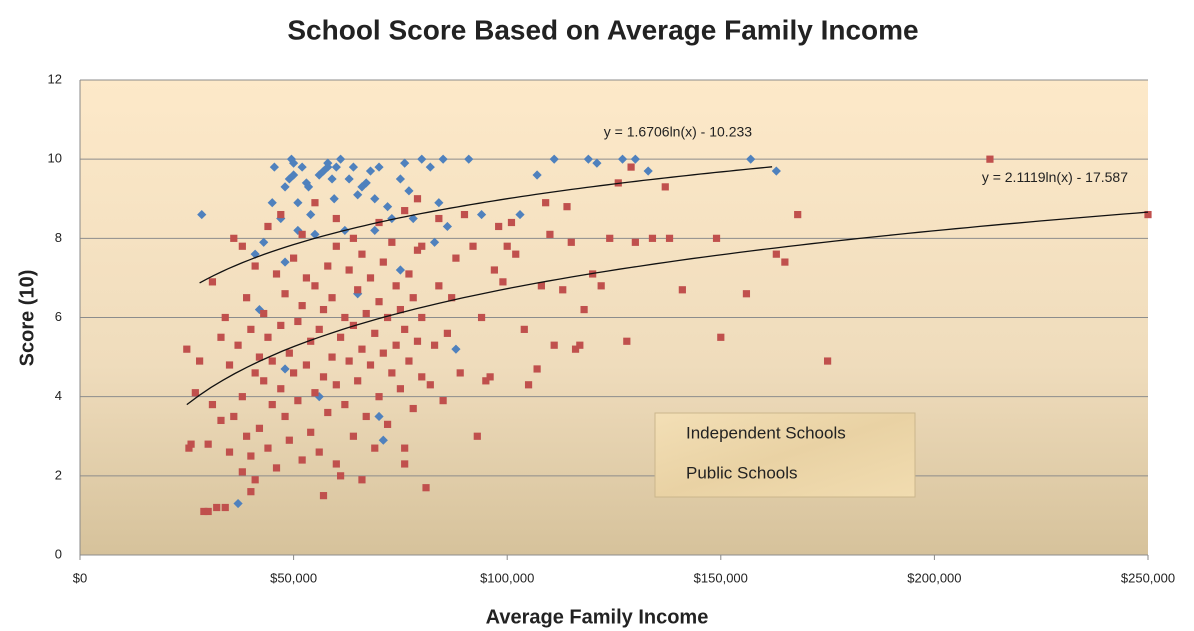 The width and height of the screenshot is (1194, 631). I want to click on legend-label: Public Schools, so click(742, 472).